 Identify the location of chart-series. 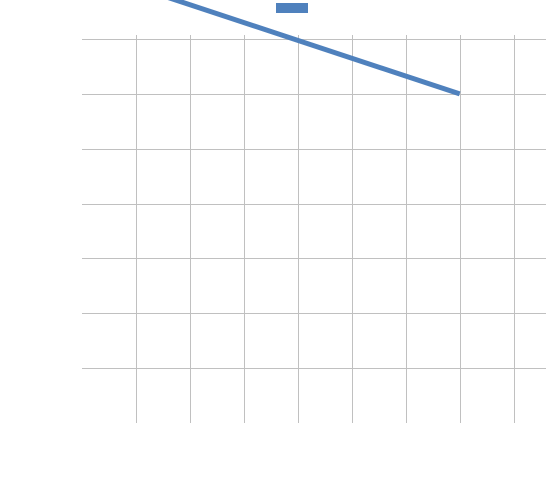
(314, 48).